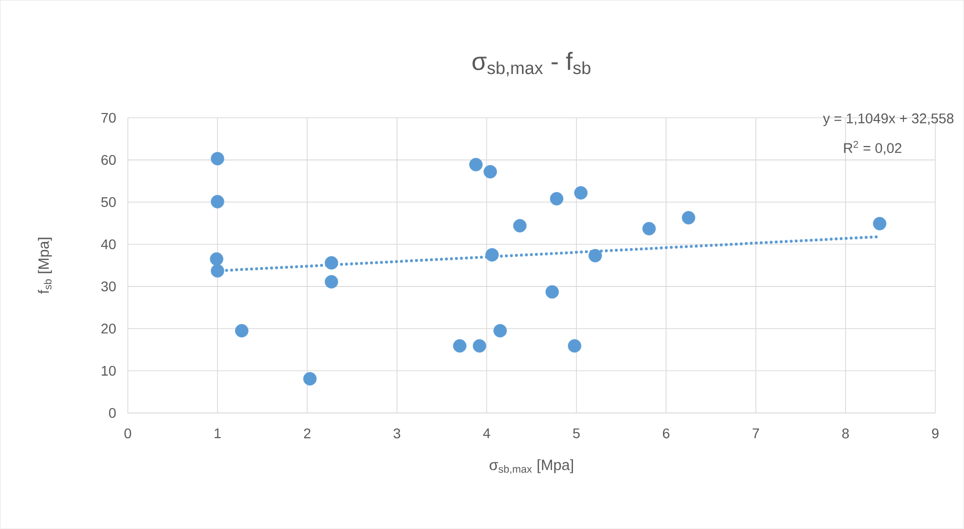  I want to click on y-tick-label: 40, so click(108, 244).